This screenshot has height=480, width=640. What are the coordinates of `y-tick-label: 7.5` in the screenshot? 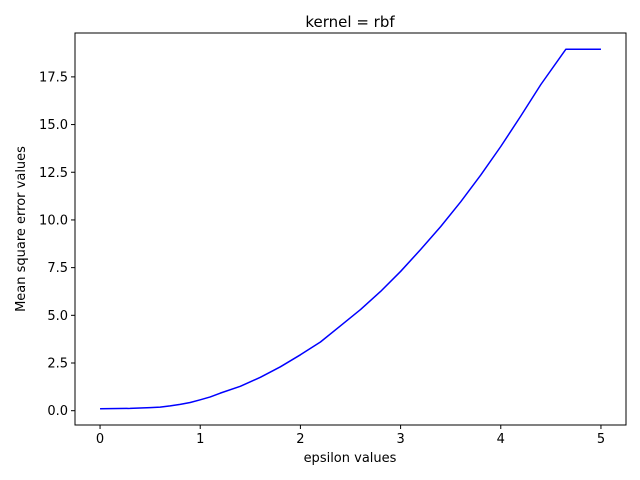 It's located at (57, 268).